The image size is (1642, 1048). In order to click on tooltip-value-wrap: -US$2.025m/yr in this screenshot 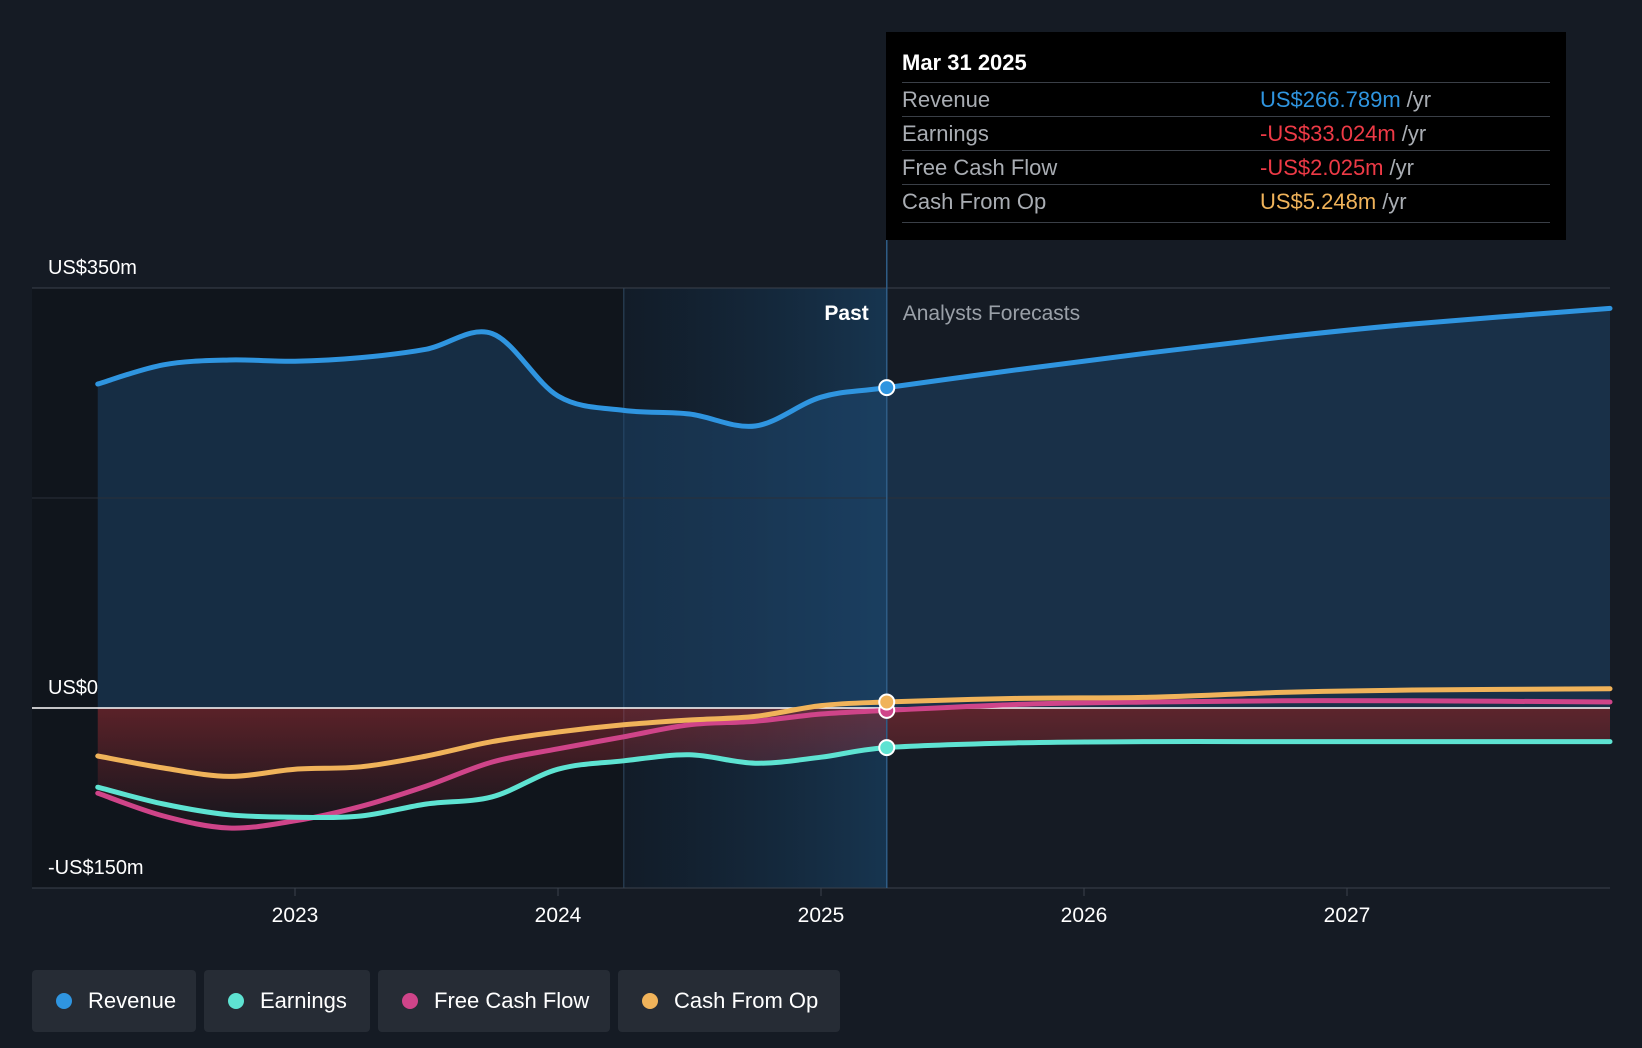, I will do `click(1337, 168)`.